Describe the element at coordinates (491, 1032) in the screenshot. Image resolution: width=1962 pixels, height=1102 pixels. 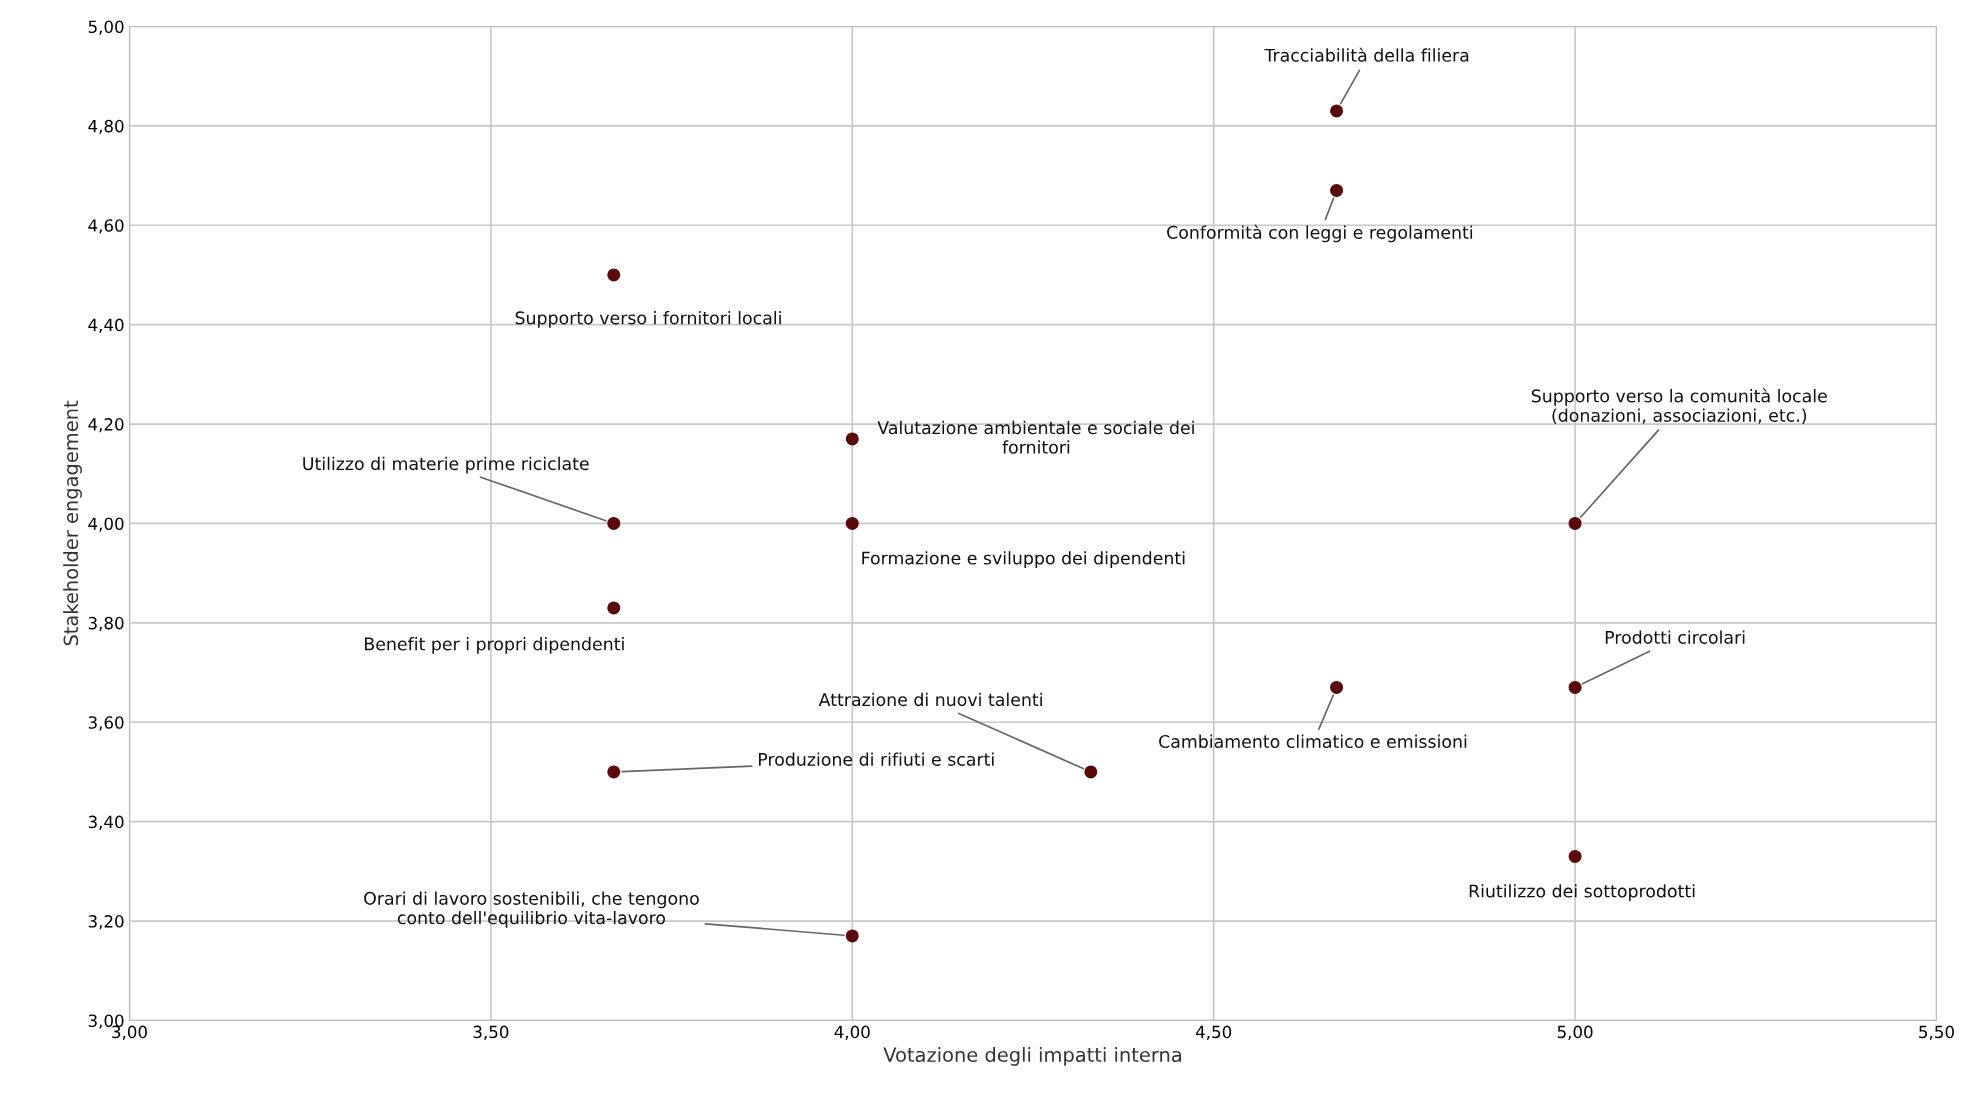
I see `x-tick-label: 3,50` at that location.